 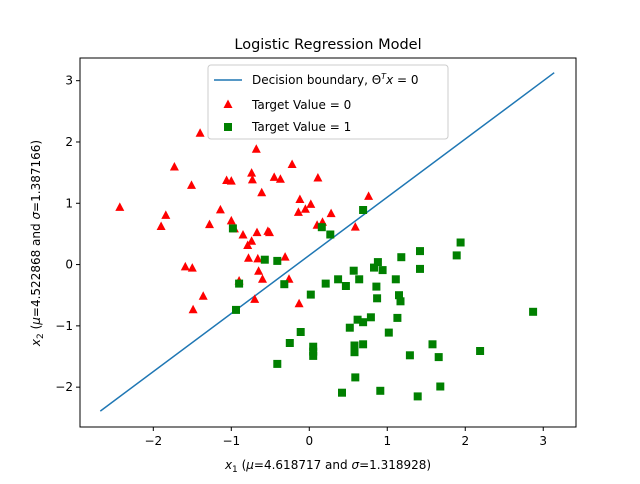 What do you see at coordinates (228, 103) in the screenshot?
I see `legend-class0-marker` at bounding box center [228, 103].